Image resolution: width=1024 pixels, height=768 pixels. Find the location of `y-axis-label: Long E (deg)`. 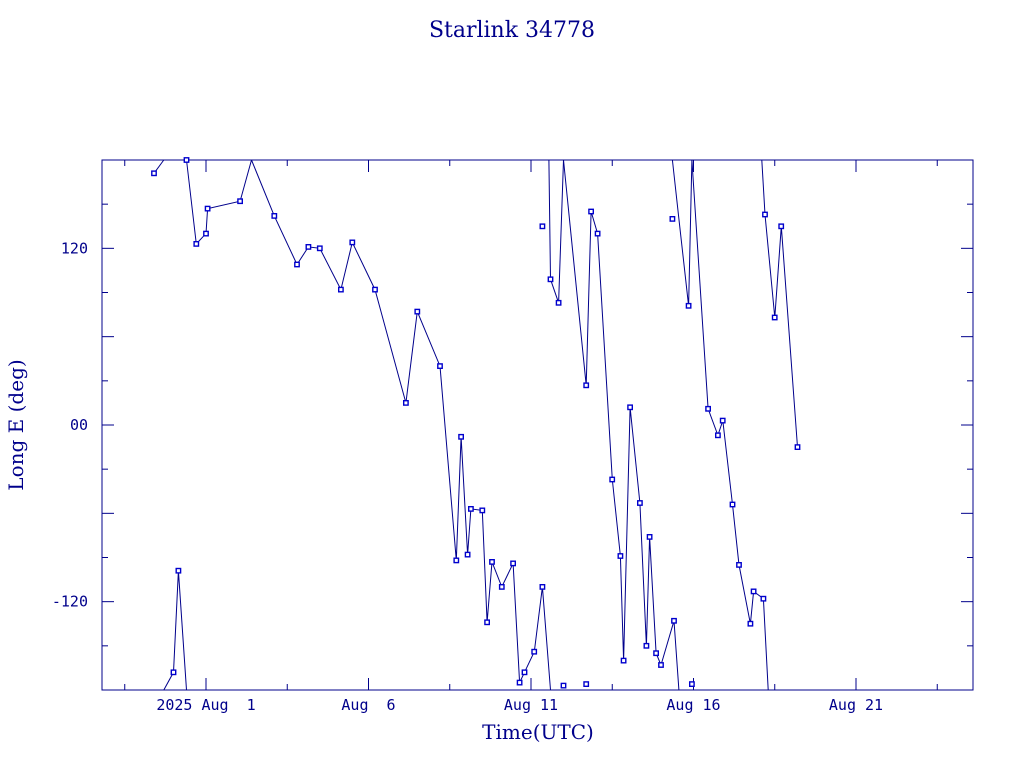

y-axis-label: Long E (deg) is located at coordinates (16, 424).